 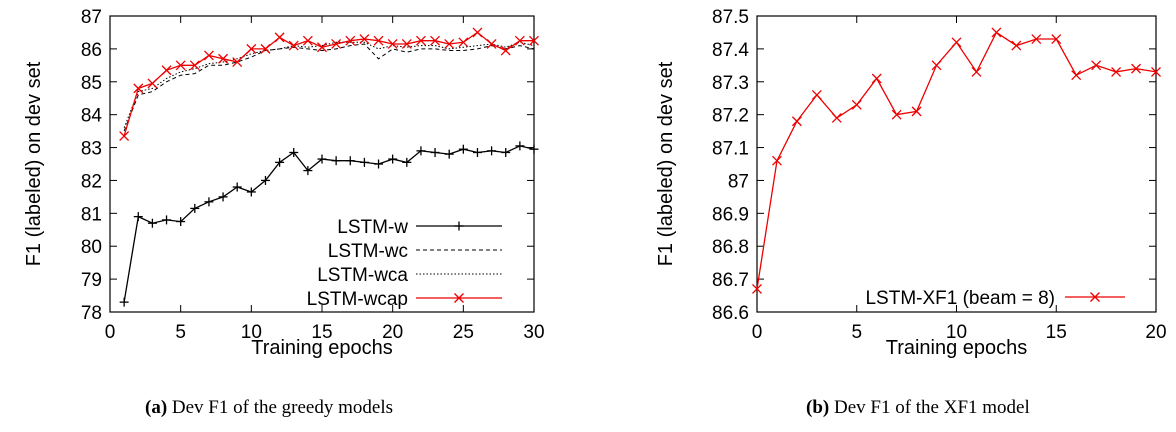 What do you see at coordinates (357, 299) in the screenshot?
I see `legend-label: LSTM-wcap` at bounding box center [357, 299].